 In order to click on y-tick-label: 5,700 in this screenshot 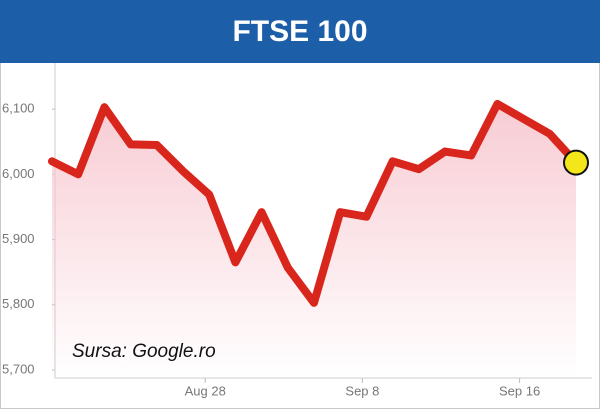, I will do `click(18, 368)`.